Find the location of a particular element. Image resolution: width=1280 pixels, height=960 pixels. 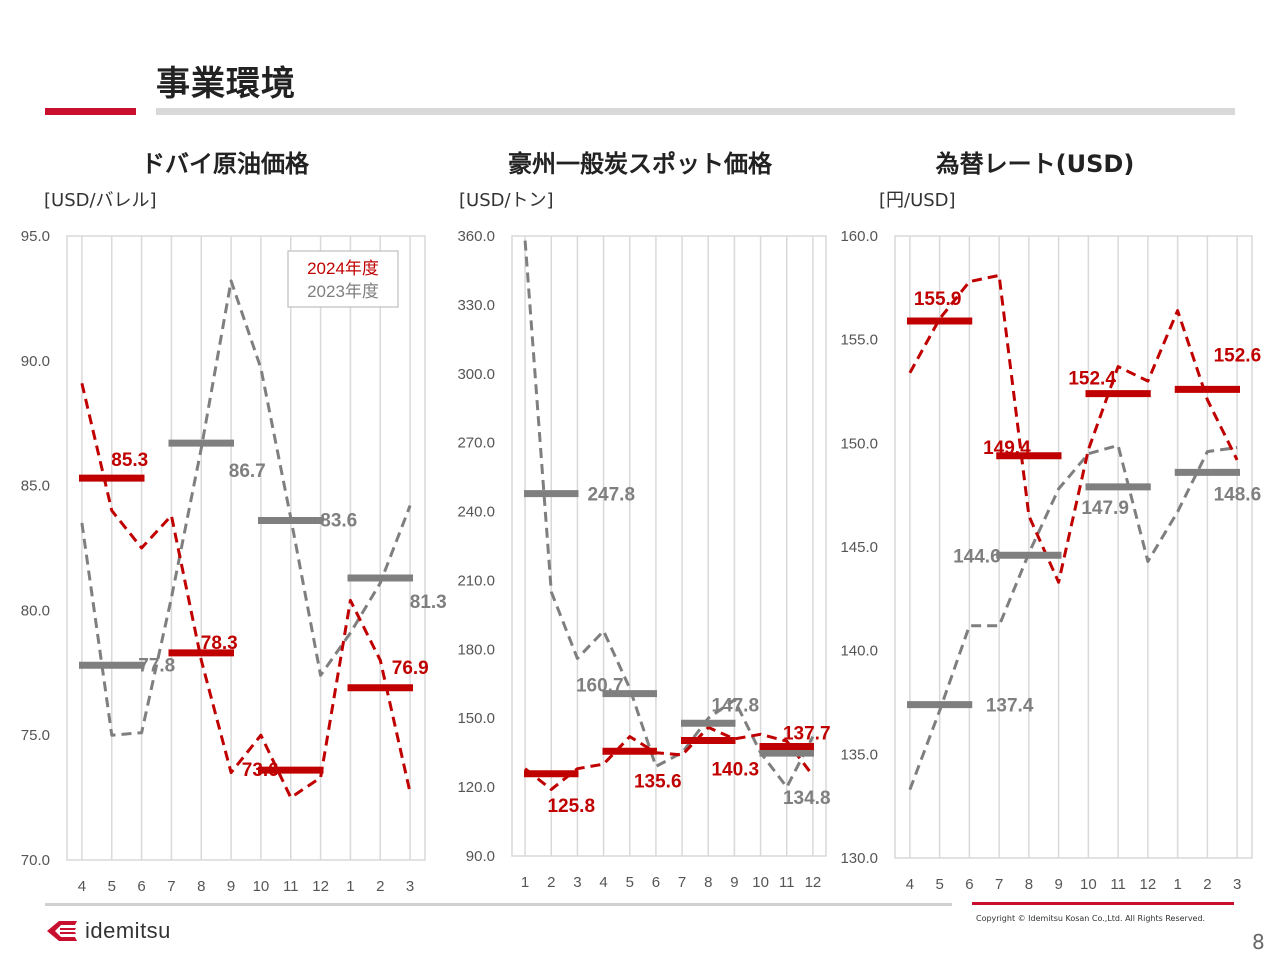

company-logo: idemitsu is located at coordinates (108, 931).